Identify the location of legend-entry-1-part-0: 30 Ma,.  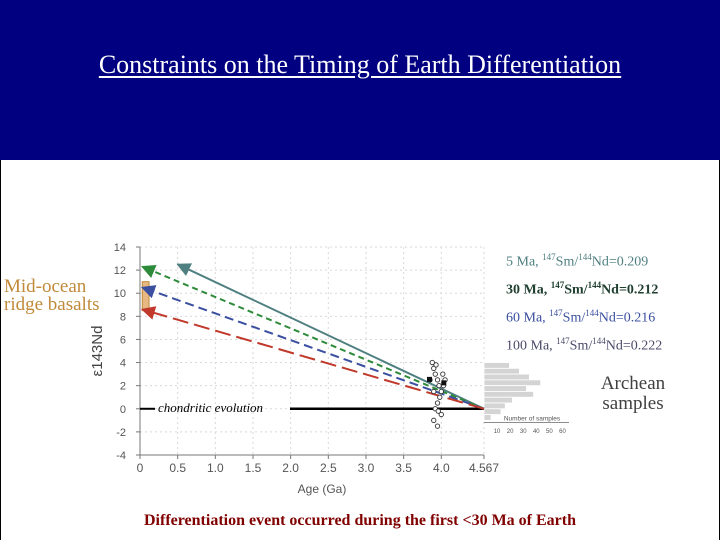
(528, 290).